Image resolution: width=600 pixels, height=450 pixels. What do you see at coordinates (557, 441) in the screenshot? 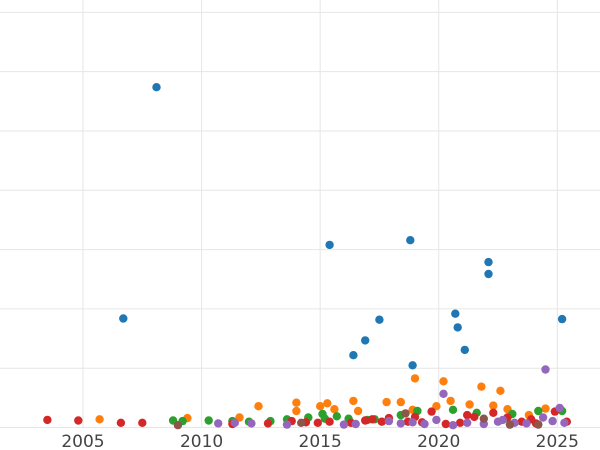
I see `x-tick-label: 2025` at bounding box center [557, 441].